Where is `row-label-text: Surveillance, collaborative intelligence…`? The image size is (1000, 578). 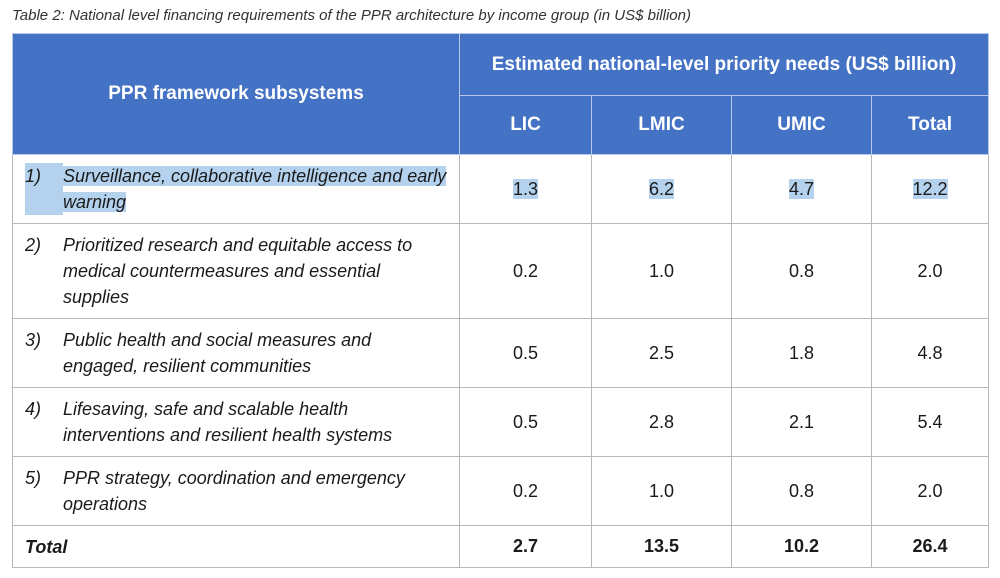 row-label-text: Surveillance, collaborative intelligence… is located at coordinates (255, 189).